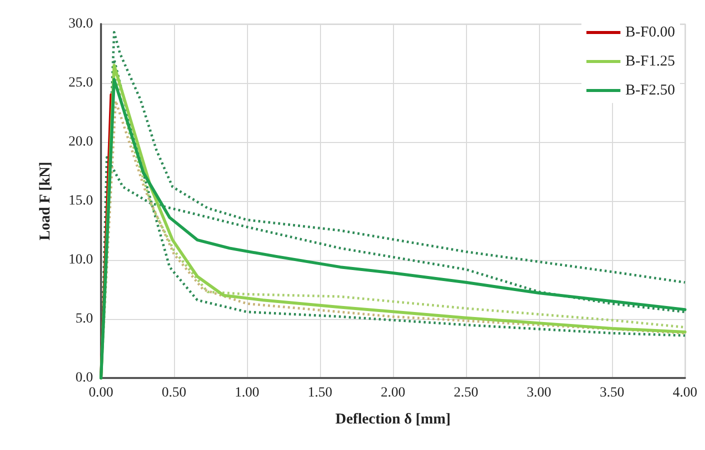 The height and width of the screenshot is (450, 705). I want to click on x-tick-label: 2.00, so click(393, 393).